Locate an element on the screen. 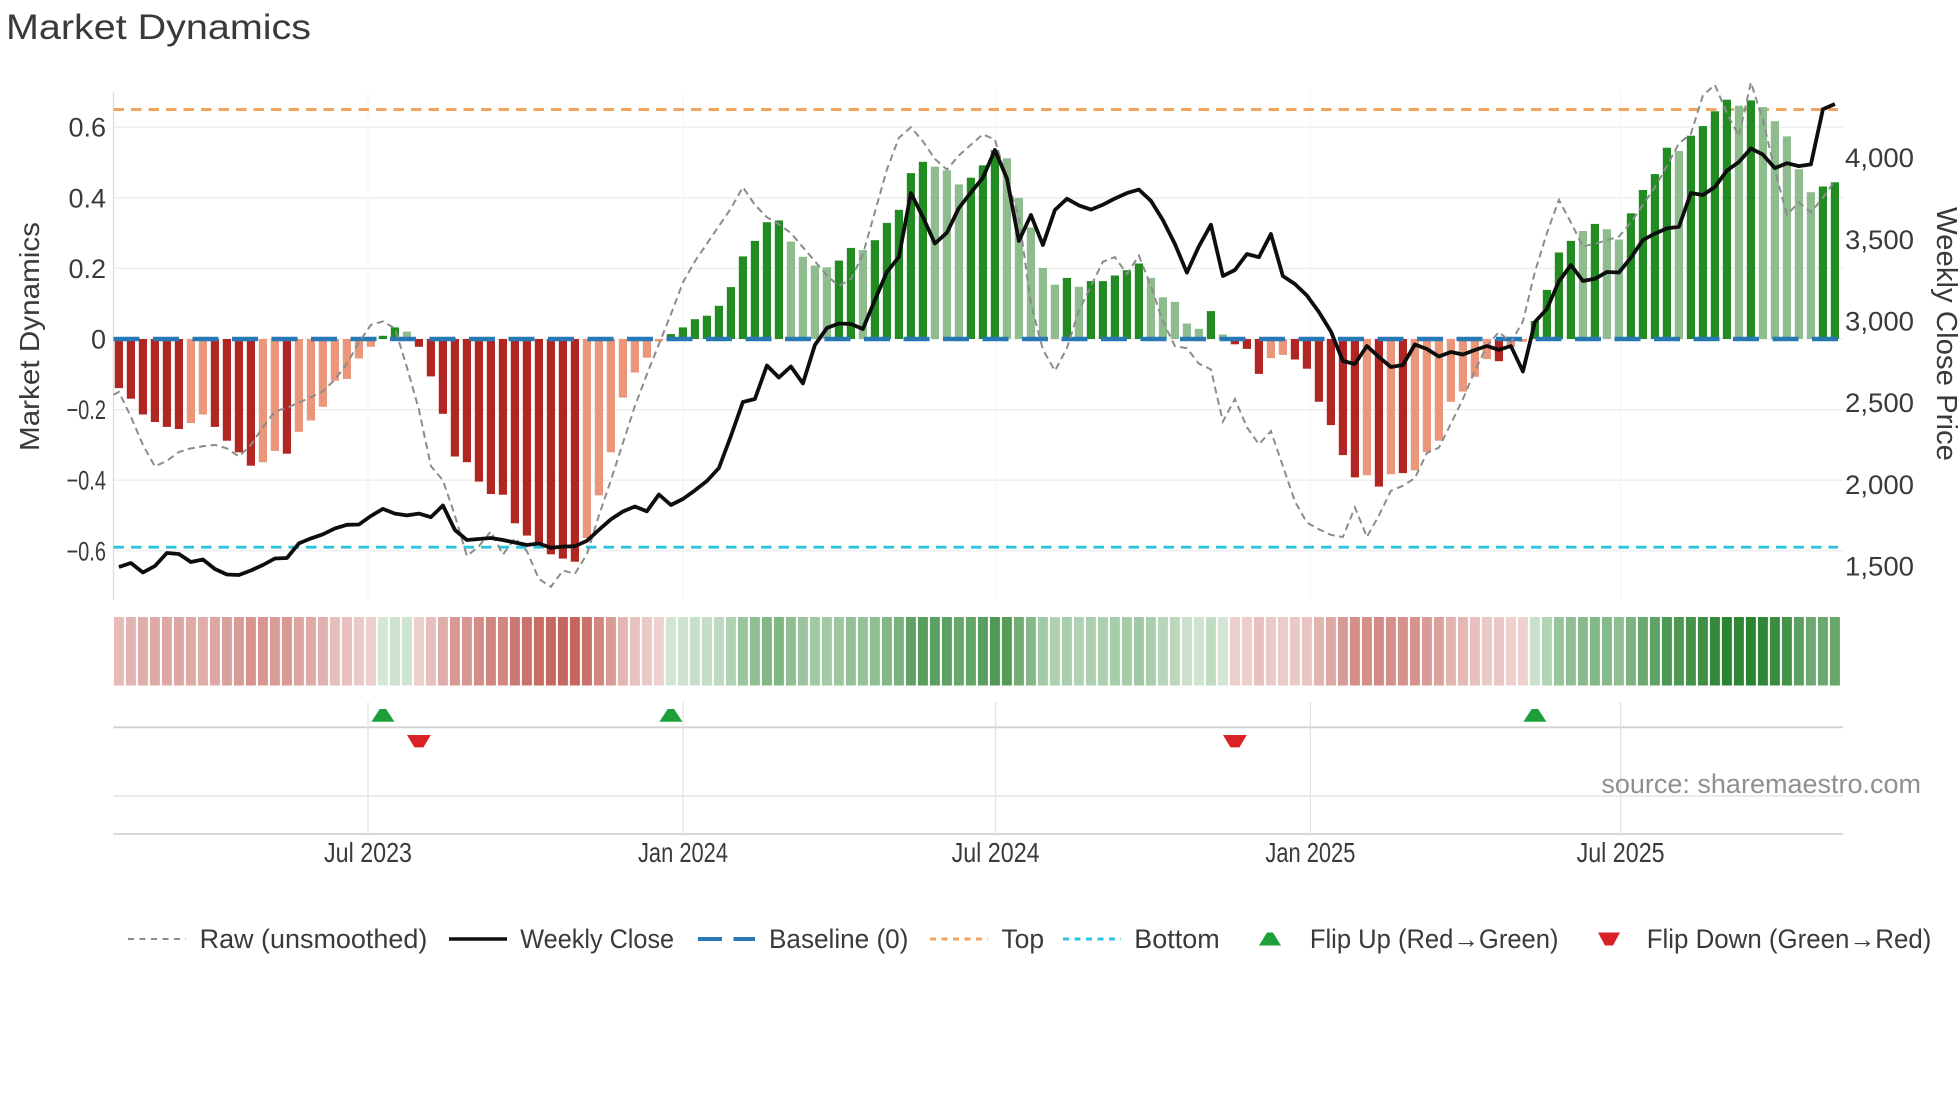 This screenshot has height=1107, width=1960. svg-text: Weekly Close Price is located at coordinates (1945, 334).